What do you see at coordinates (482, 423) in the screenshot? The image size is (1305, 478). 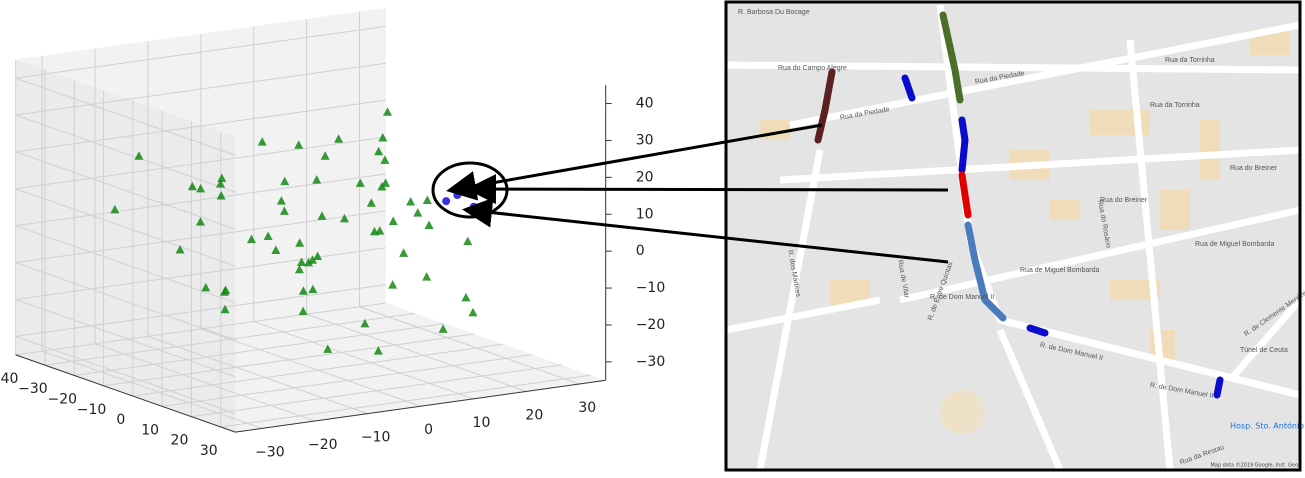 I see `x-tick-label: 10` at bounding box center [482, 423].